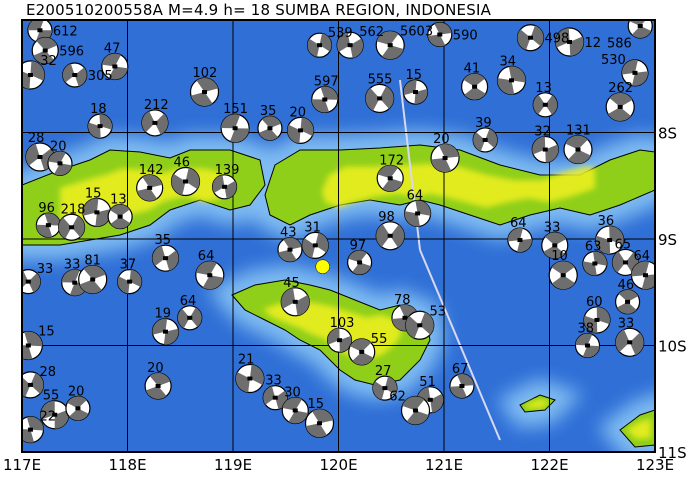  What do you see at coordinates (402, 300) in the screenshot?
I see `depth-label: 78` at bounding box center [402, 300].